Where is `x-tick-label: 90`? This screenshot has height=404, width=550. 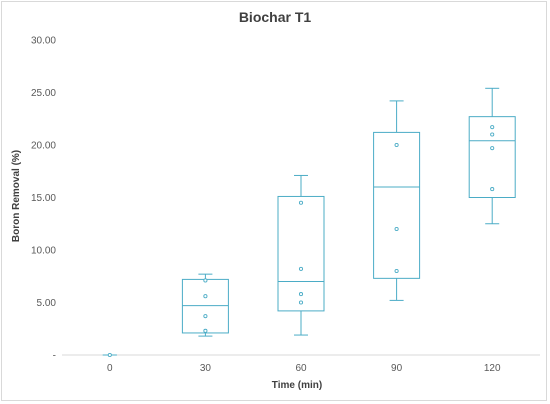 x-tick-label: 90 is located at coordinates (397, 368).